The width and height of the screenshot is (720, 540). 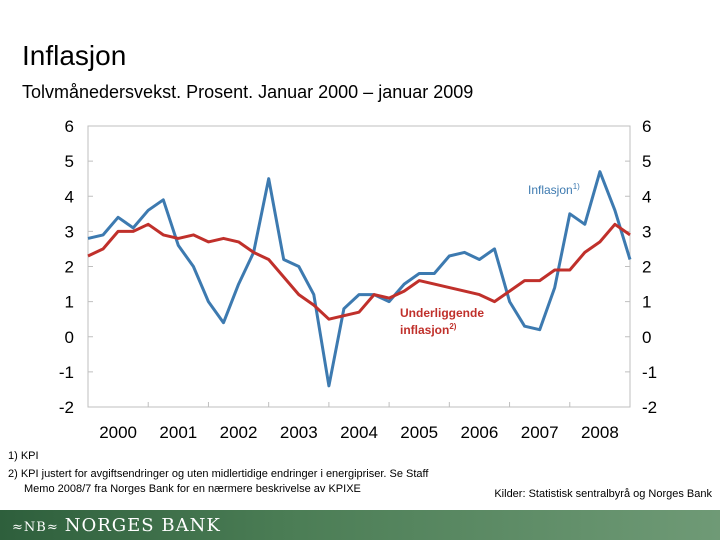 I want to click on y-tick-label-left: 3, so click(x=69, y=231).